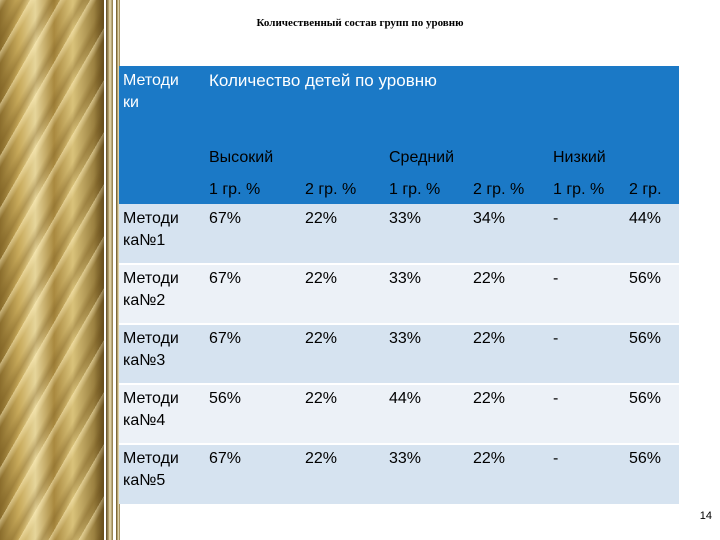  What do you see at coordinates (118, 270) in the screenshot?
I see `decorative-gold-rail-thin` at bounding box center [118, 270].